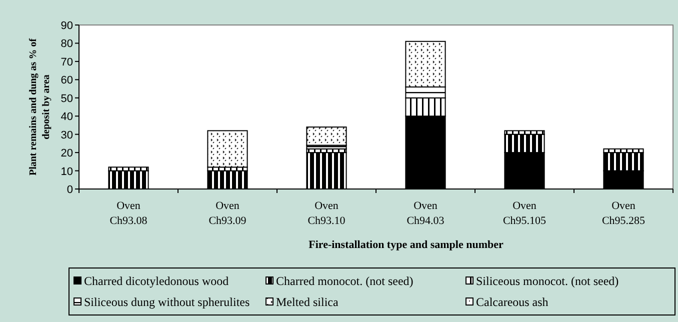 Image resolution: width=678 pixels, height=322 pixels. I want to click on x-axis-title: Fire-installation type and sample number, so click(406, 245).